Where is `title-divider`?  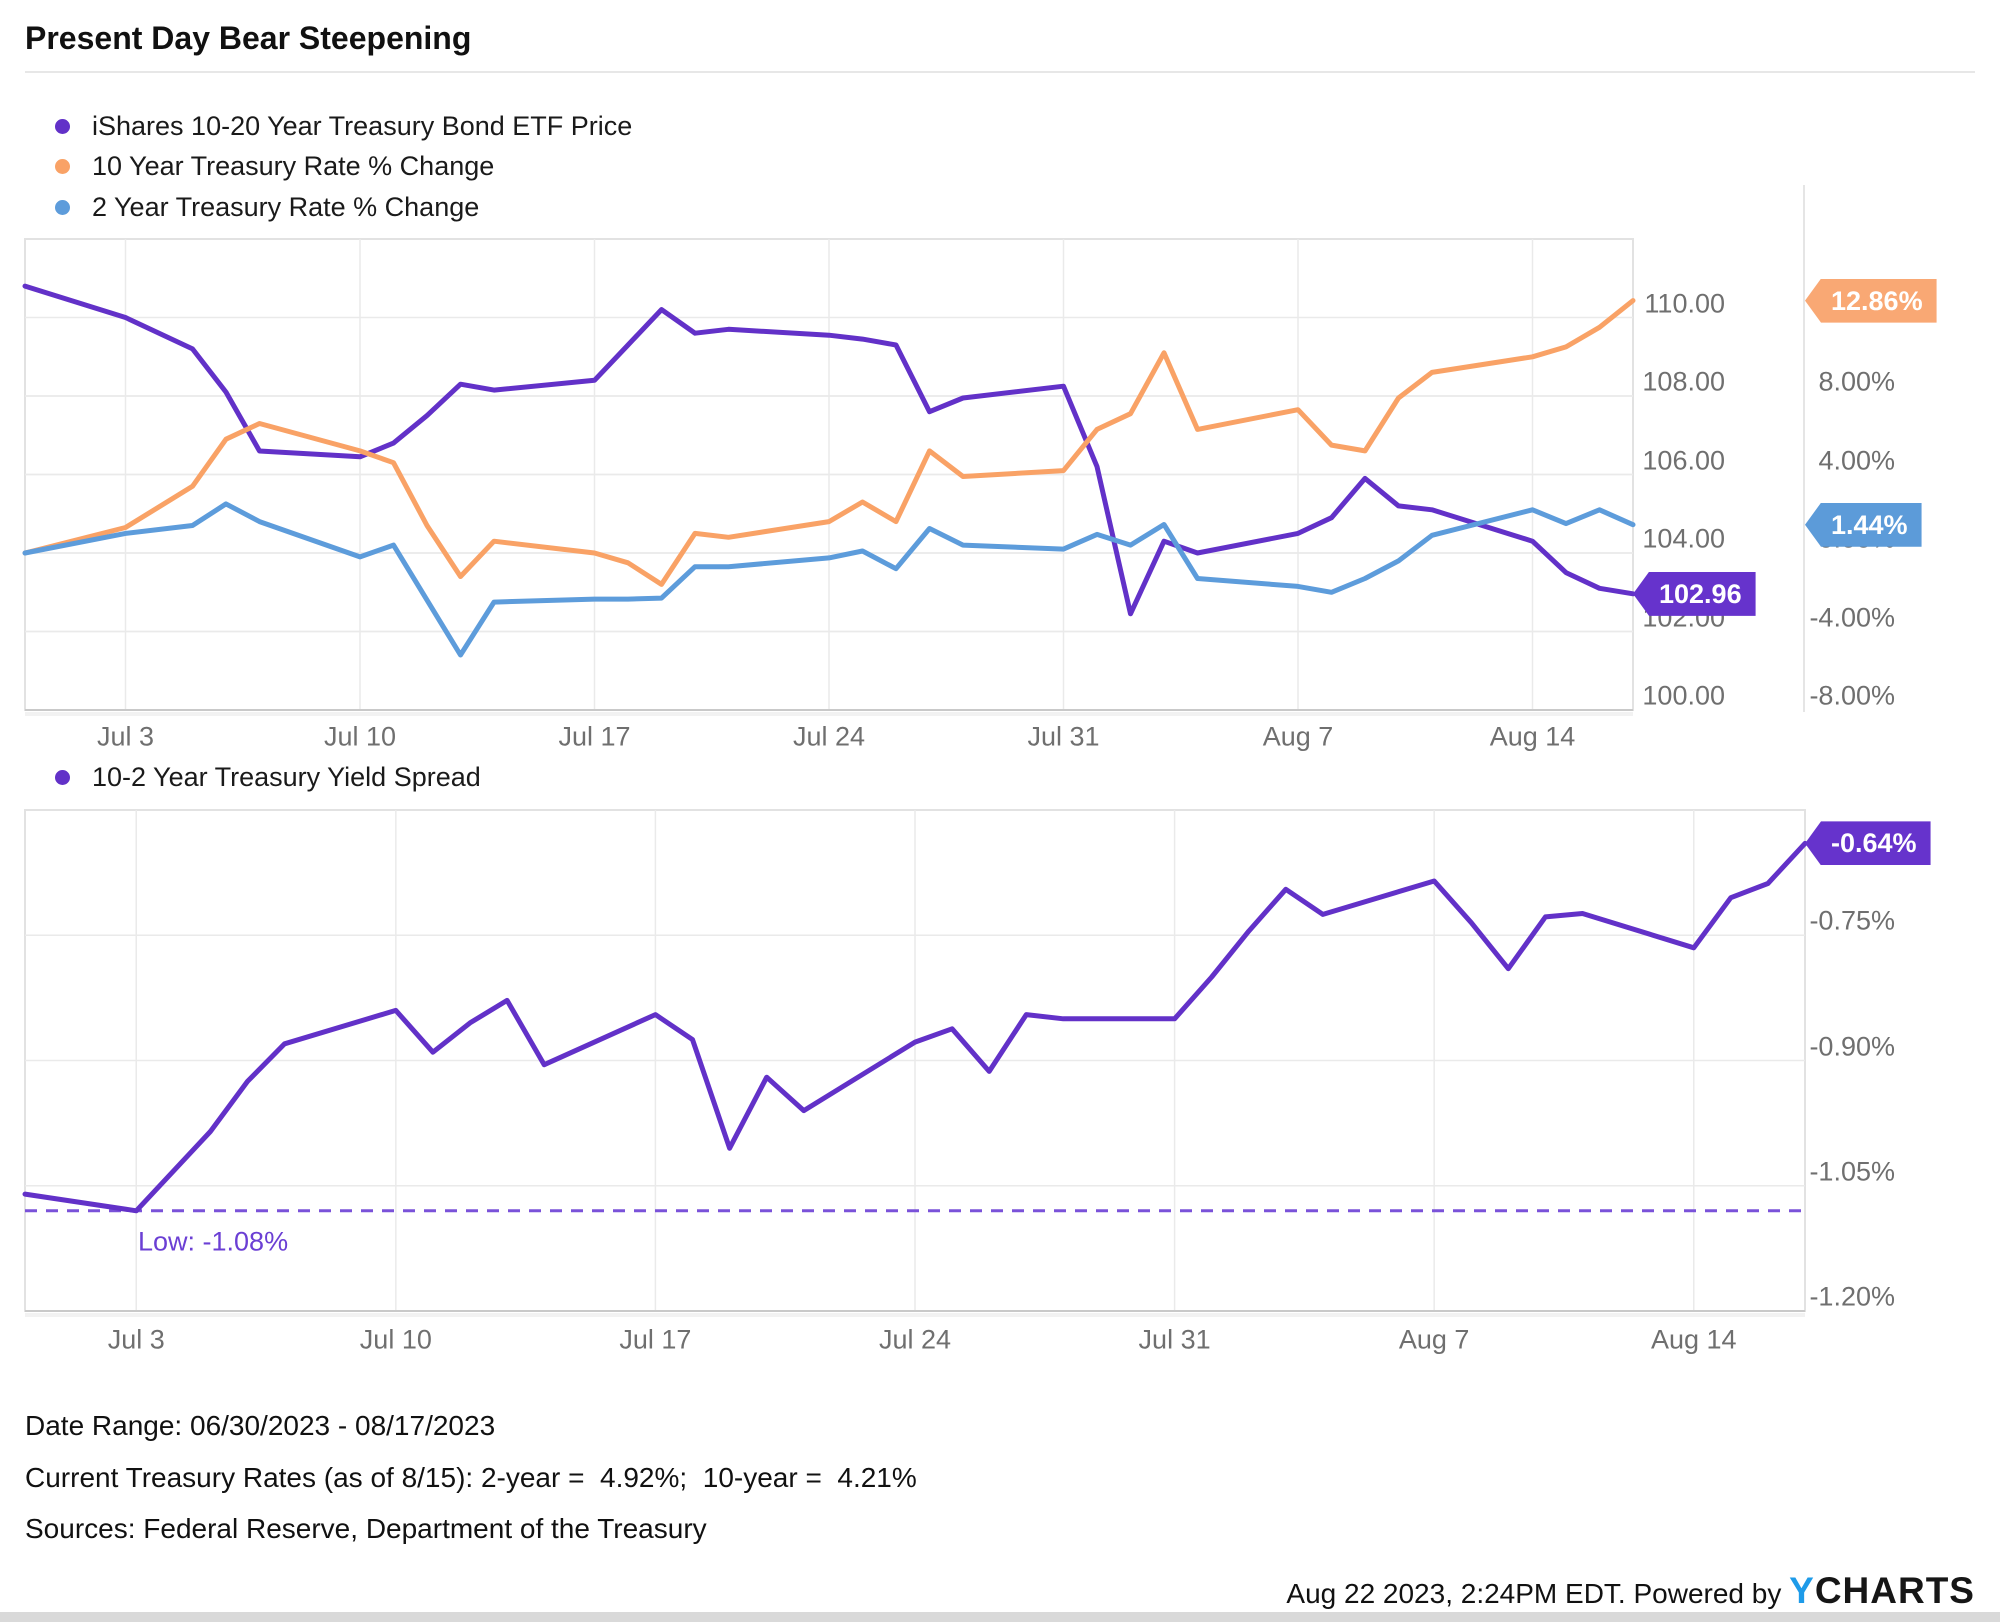
title-divider is located at coordinates (1000, 72).